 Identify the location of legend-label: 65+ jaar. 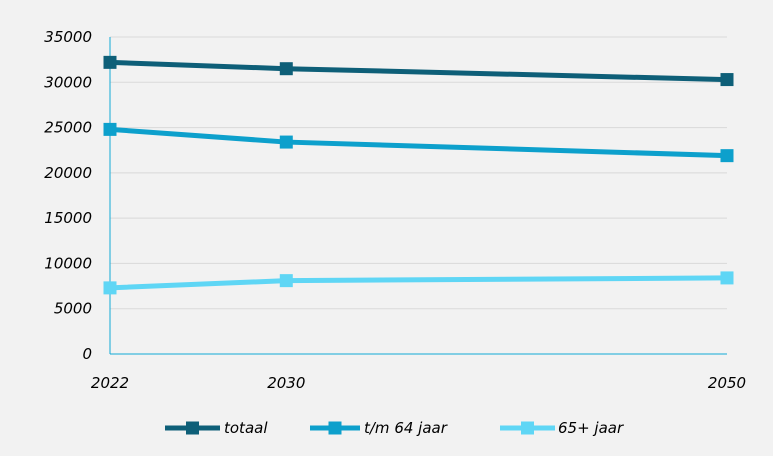
(591, 428).